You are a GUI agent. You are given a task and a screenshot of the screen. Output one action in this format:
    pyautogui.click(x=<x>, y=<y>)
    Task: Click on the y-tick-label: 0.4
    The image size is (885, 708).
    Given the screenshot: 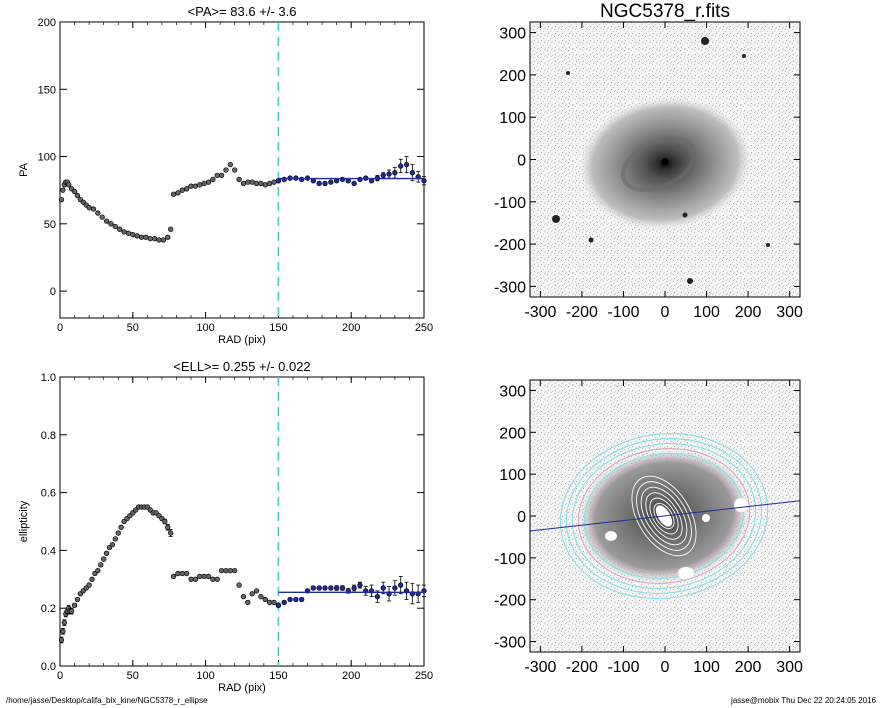 What is the action you would take?
    pyautogui.click(x=48, y=551)
    